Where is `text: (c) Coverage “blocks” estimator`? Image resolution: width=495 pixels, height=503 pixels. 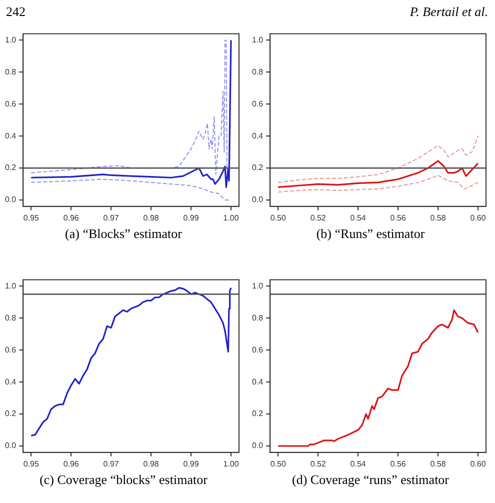 text: (c) Coverage “blocks” estimator is located at coordinates (123, 480).